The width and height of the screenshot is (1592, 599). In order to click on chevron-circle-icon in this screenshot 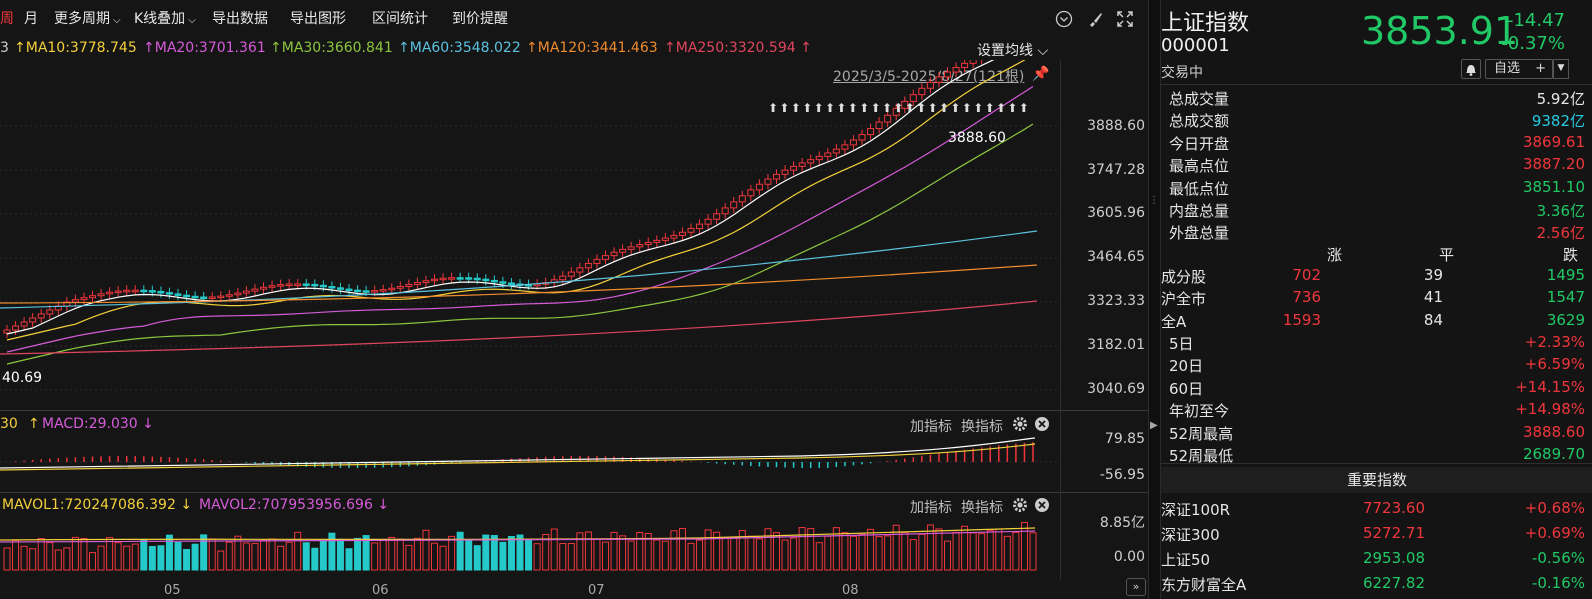, I will do `click(1064, 19)`.